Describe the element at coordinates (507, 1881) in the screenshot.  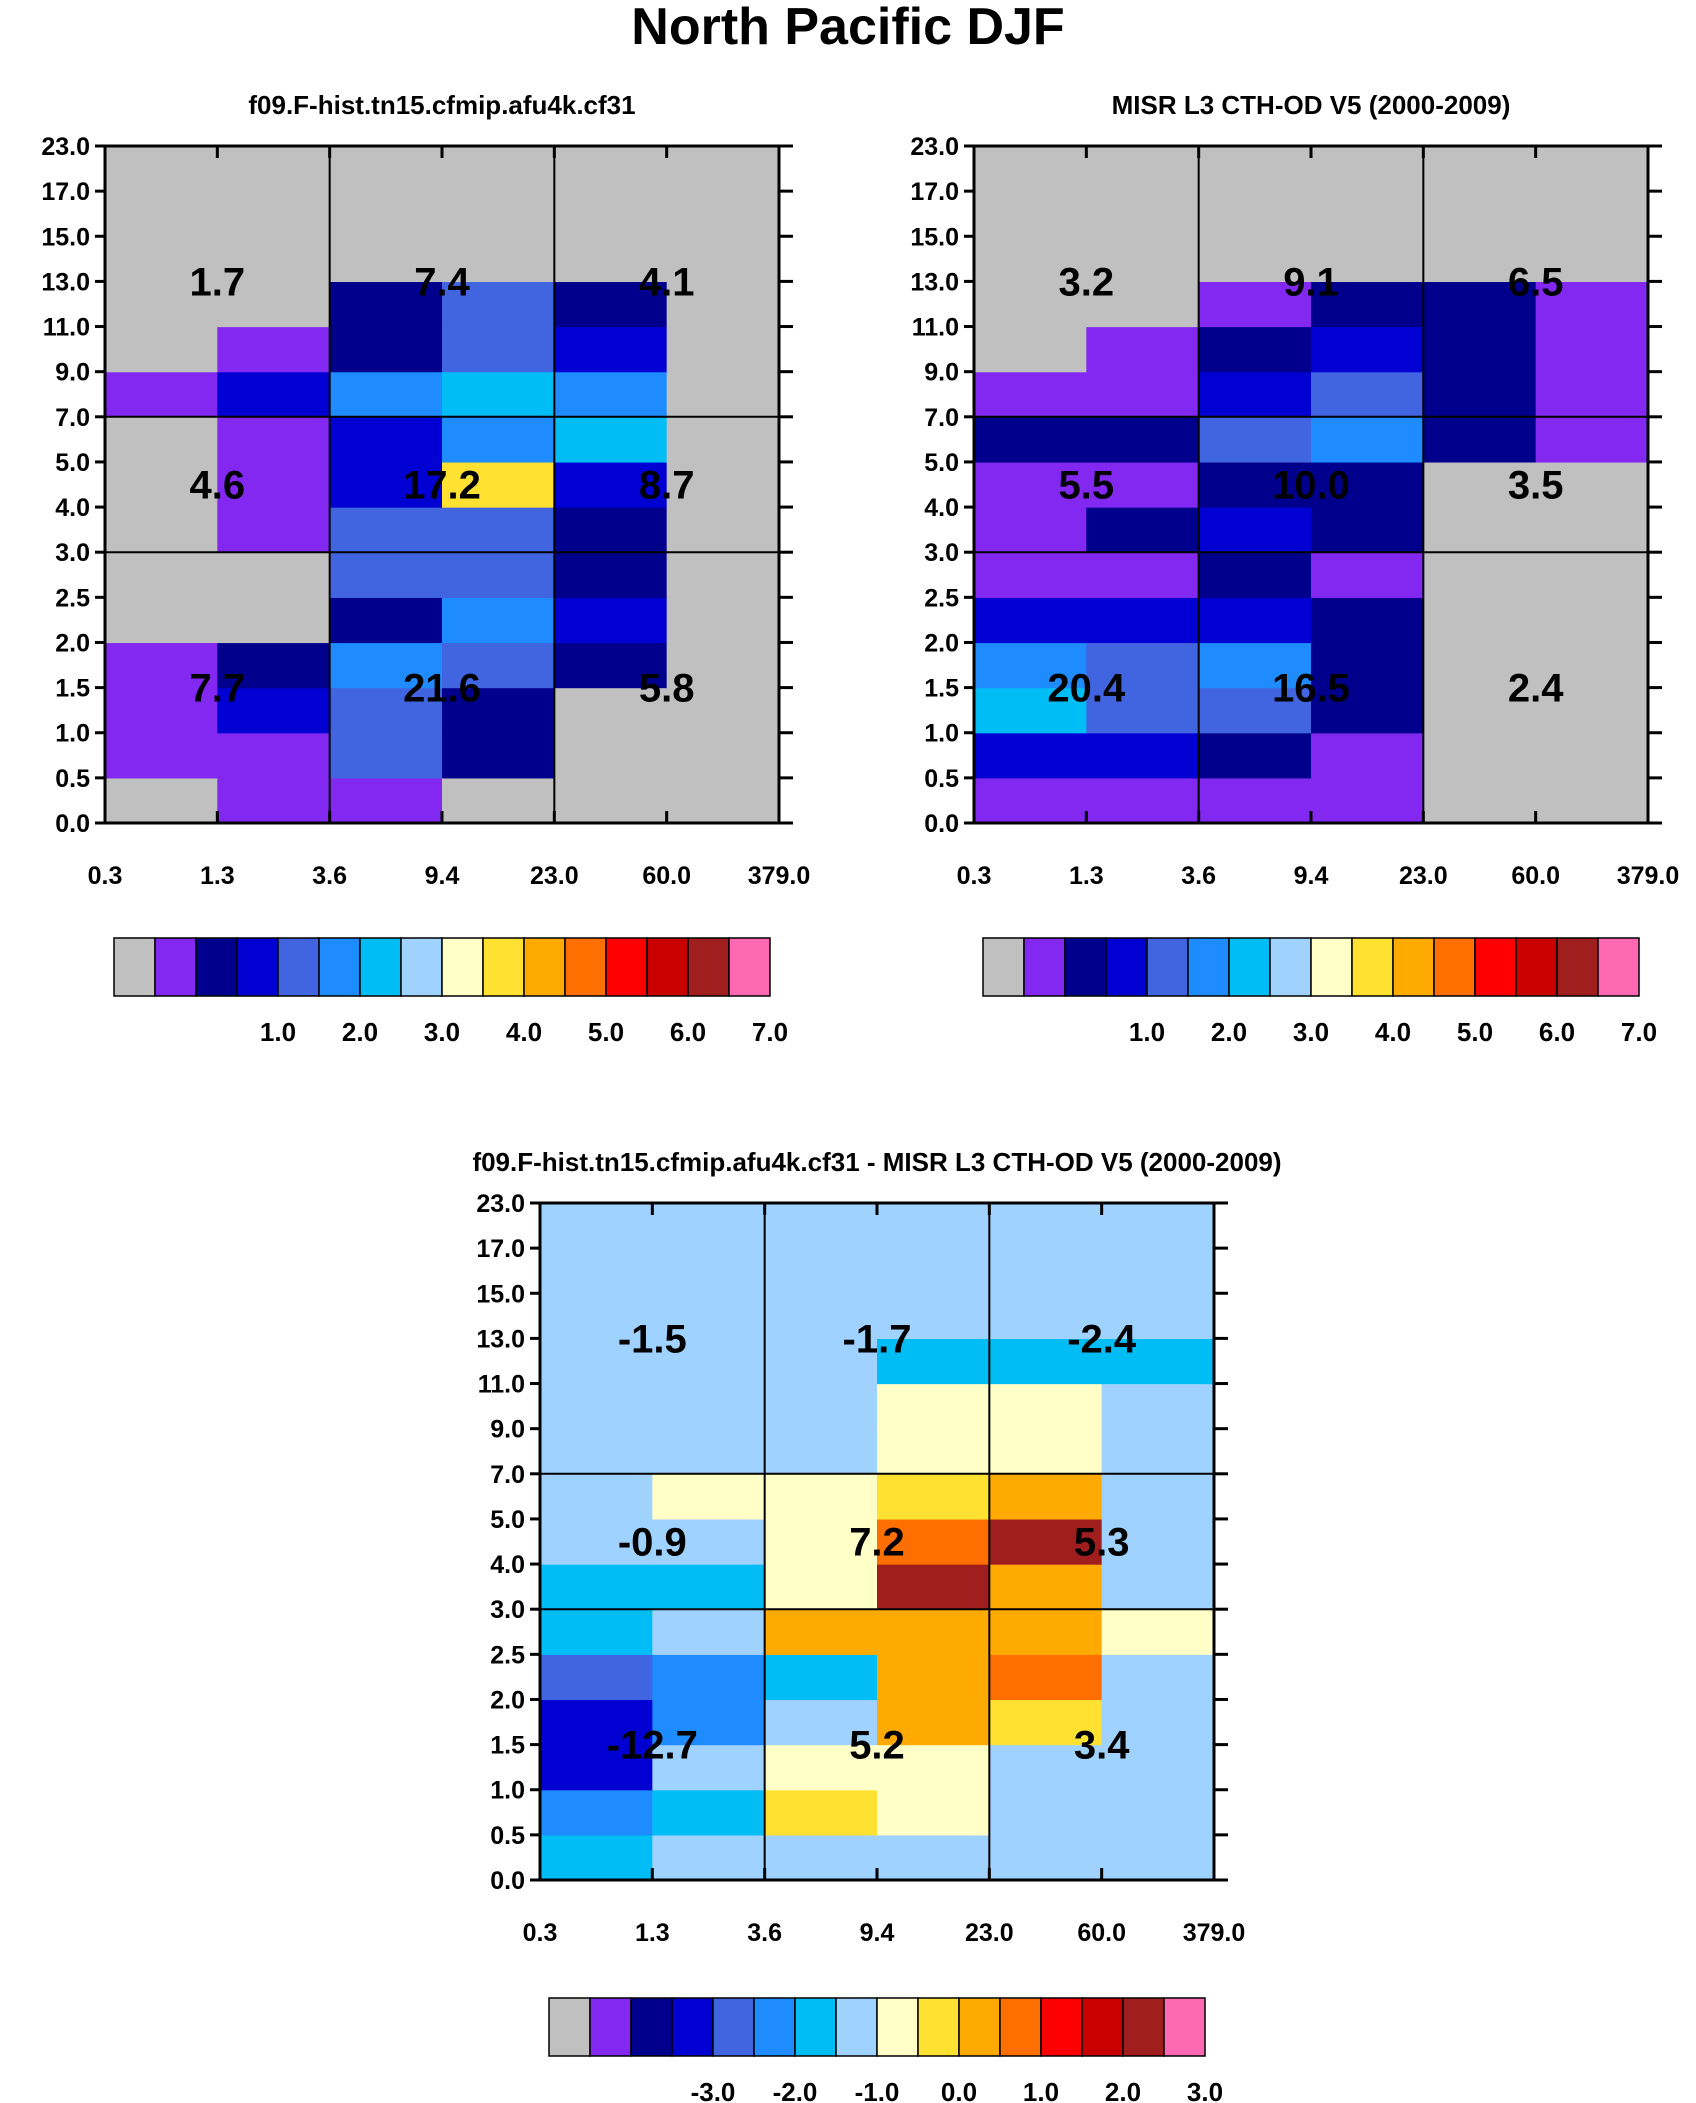
I see `diff-y-tick-label: 0.0` at that location.